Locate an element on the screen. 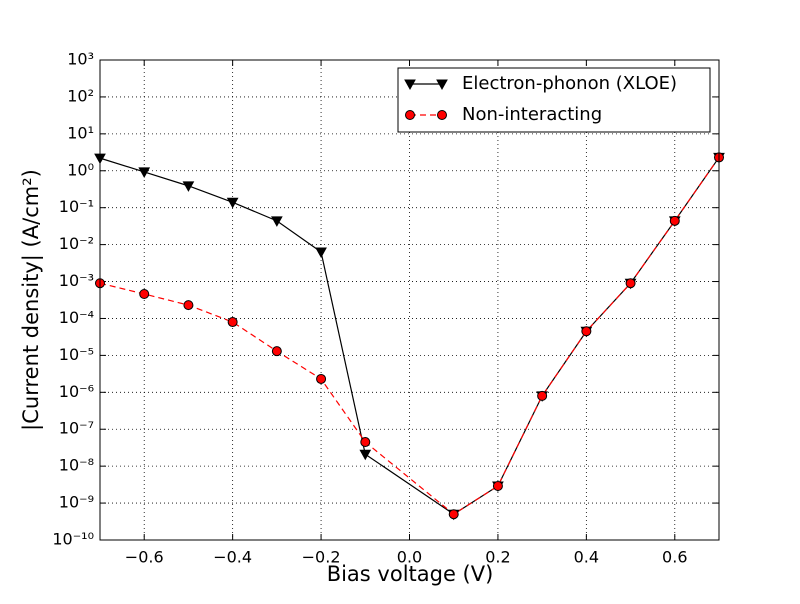 This screenshot has width=800, height=604. y-tick-label: 10⁻⁴ is located at coordinates (76, 317).